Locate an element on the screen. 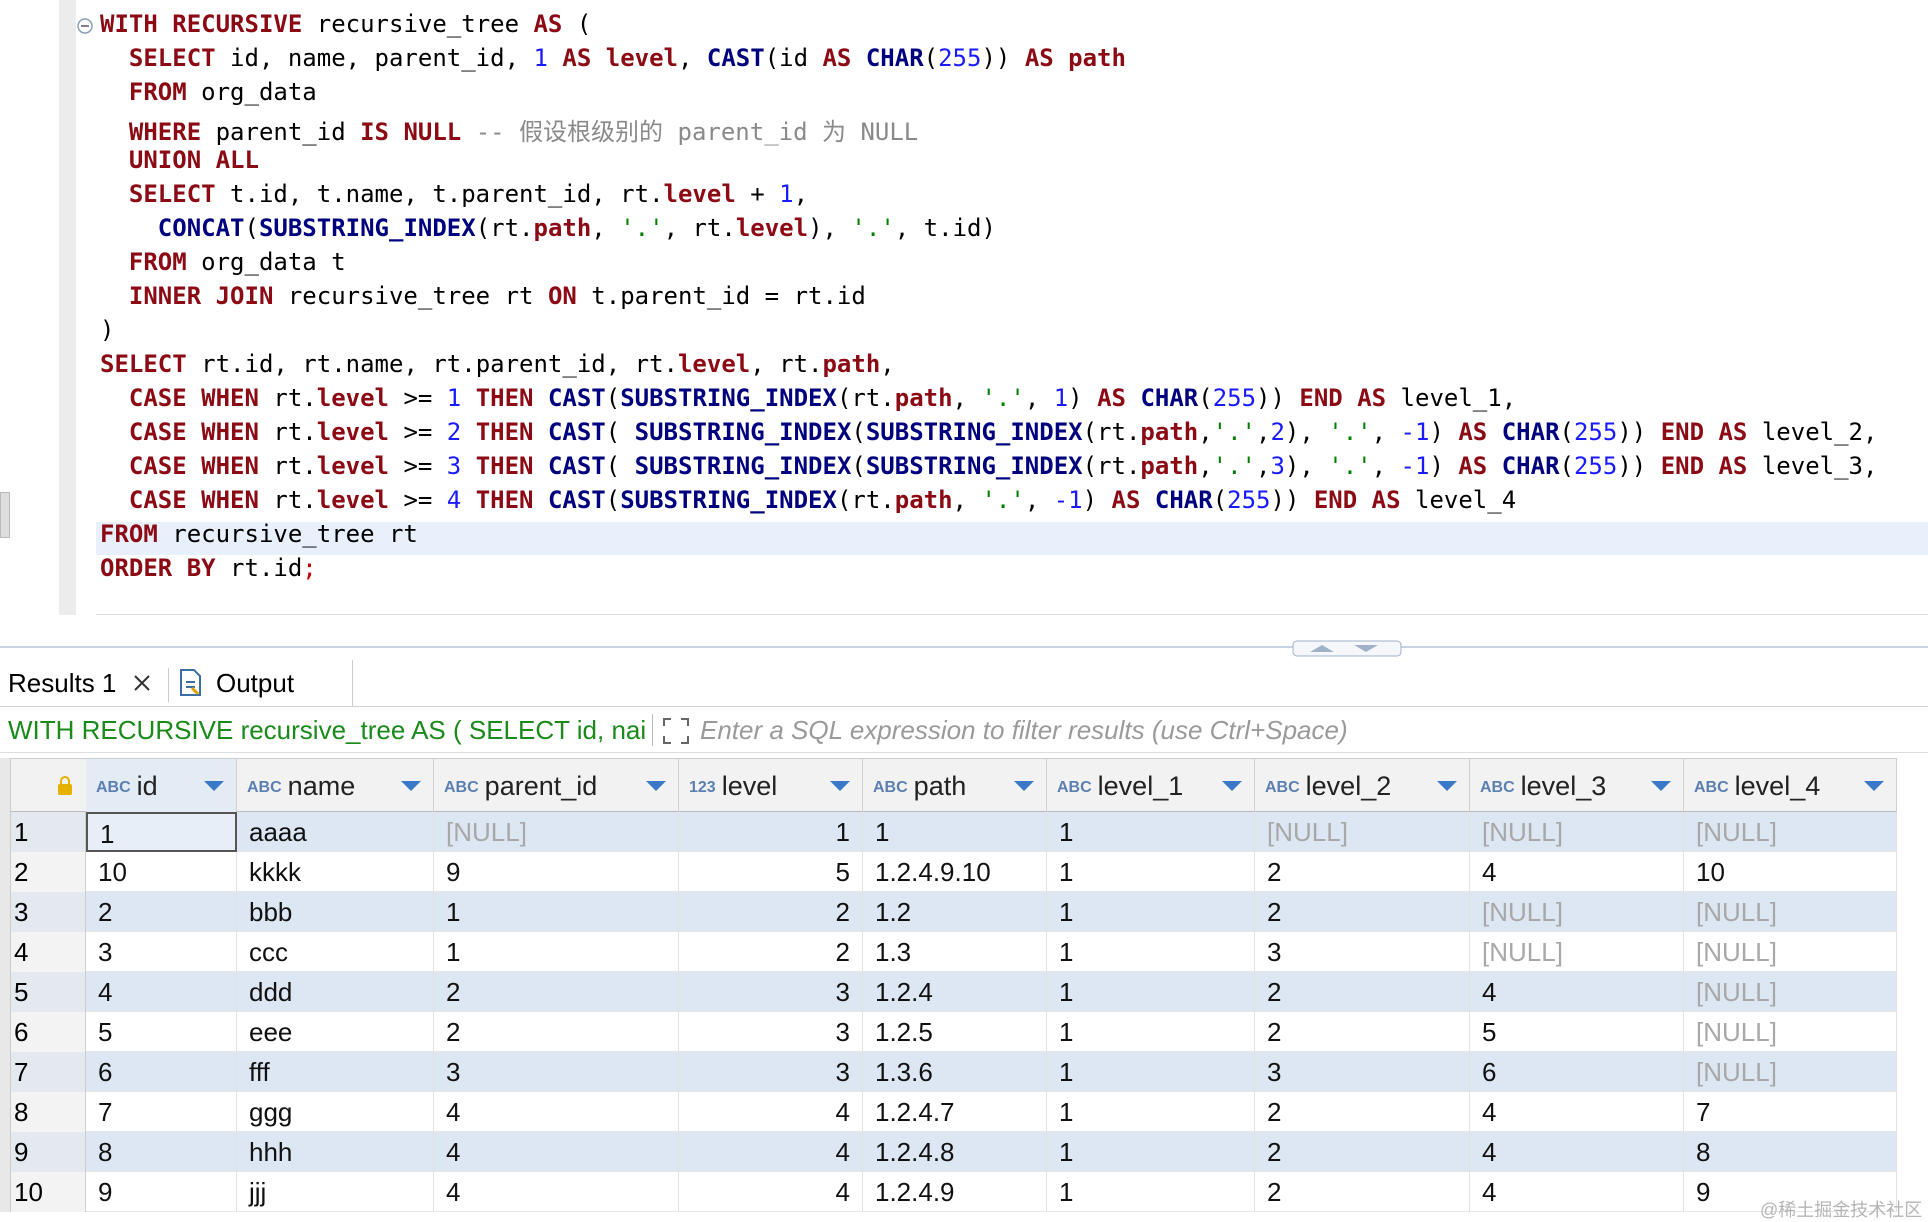 This screenshot has height=1222, width=1928. splitter is located at coordinates (964, 647).